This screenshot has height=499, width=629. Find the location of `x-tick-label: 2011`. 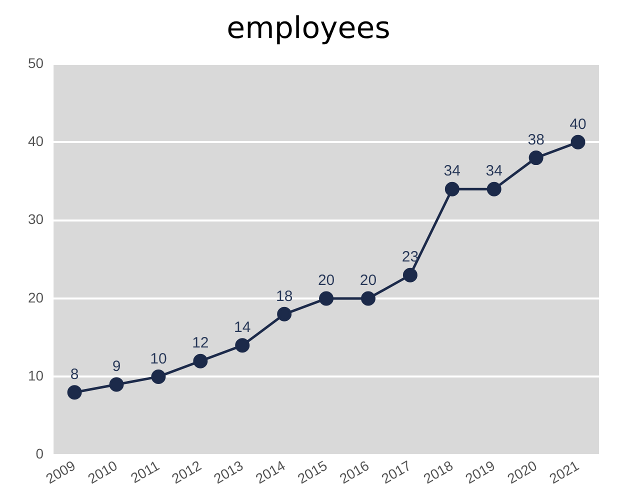

x-tick-label: 2011 is located at coordinates (145, 471).